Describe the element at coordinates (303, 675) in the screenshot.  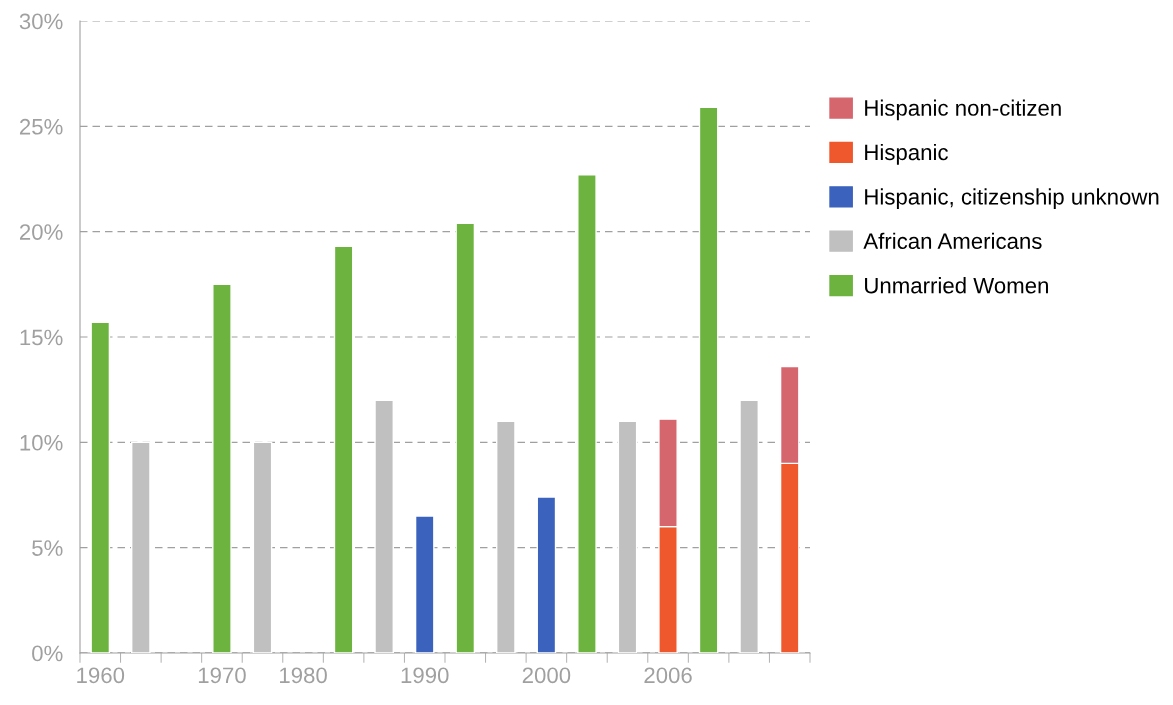
I see `x-tick-label: 1980` at that location.